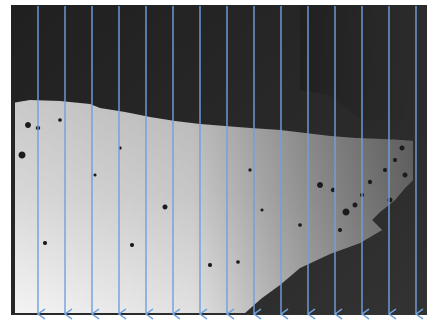 The width and height of the screenshot is (432, 320). I want to click on far-wall-region, so click(363, 62).